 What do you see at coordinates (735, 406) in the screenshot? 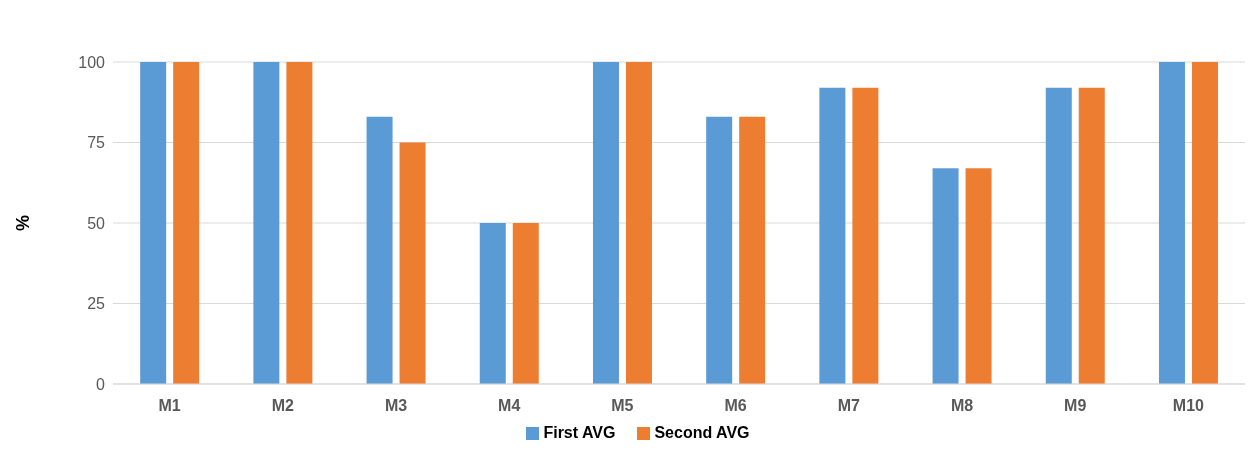
I see `x-tick-label: M6` at bounding box center [735, 406].